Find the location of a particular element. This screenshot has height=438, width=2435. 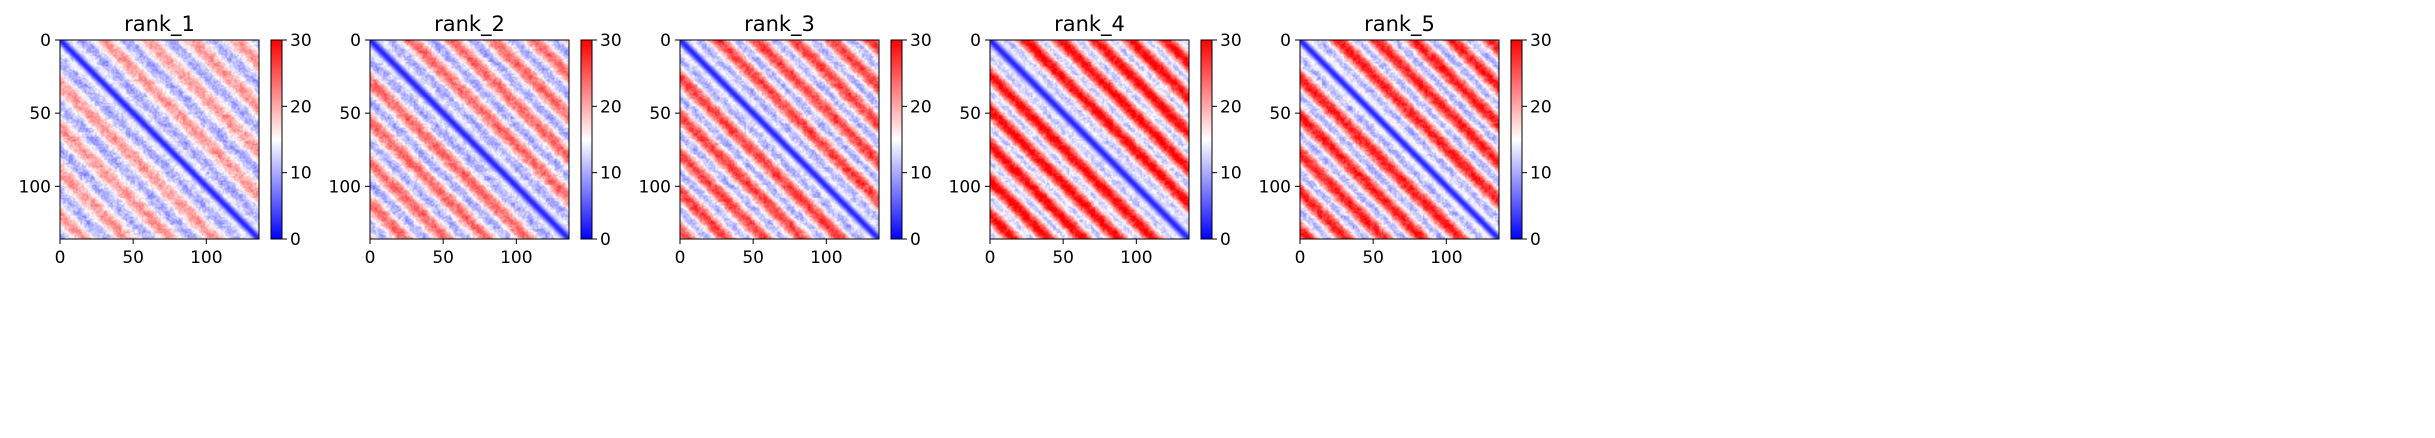

heatmap-panel: rank_5 0 50 100 0 50 100 0 10 20 30 is located at coordinates (1405, 140).